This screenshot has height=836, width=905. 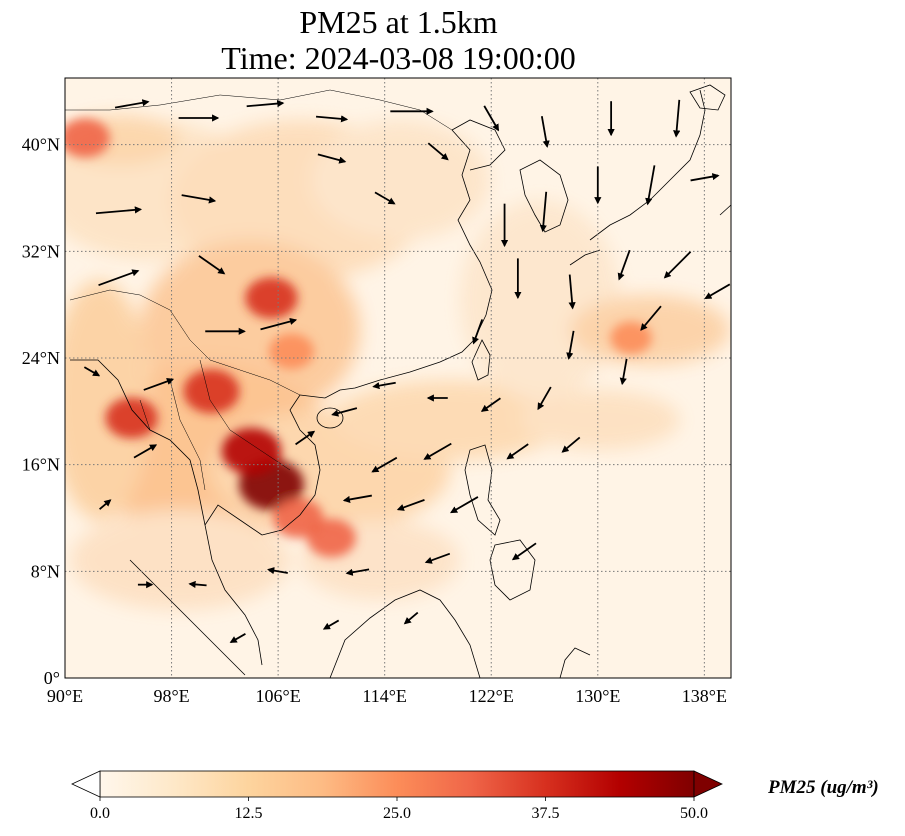 I want to click on colorbar-tick-label: 0.0, so click(x=100, y=813).